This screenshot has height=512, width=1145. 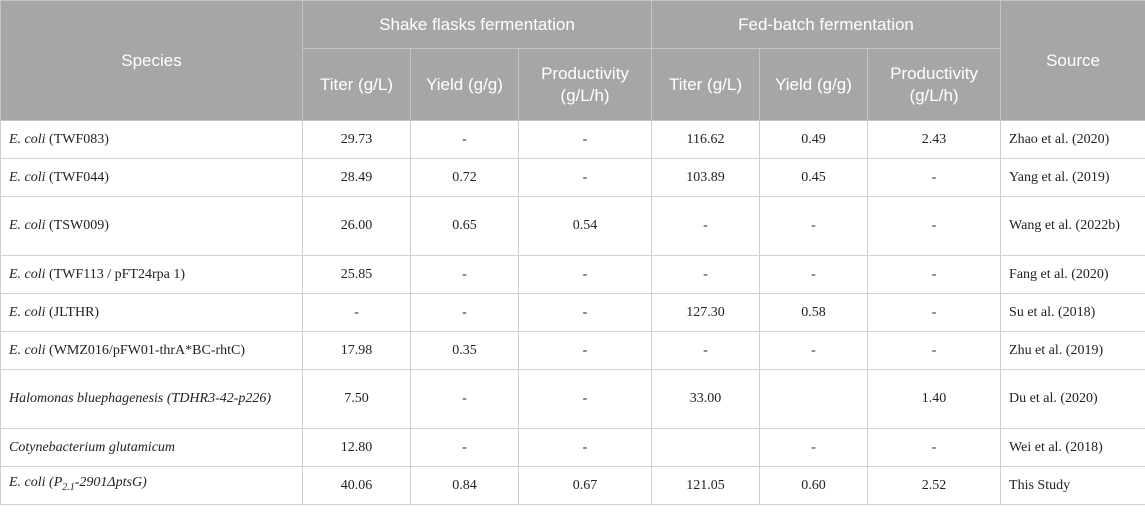 I want to click on cell-shake-titer: 17.98, so click(x=356, y=350).